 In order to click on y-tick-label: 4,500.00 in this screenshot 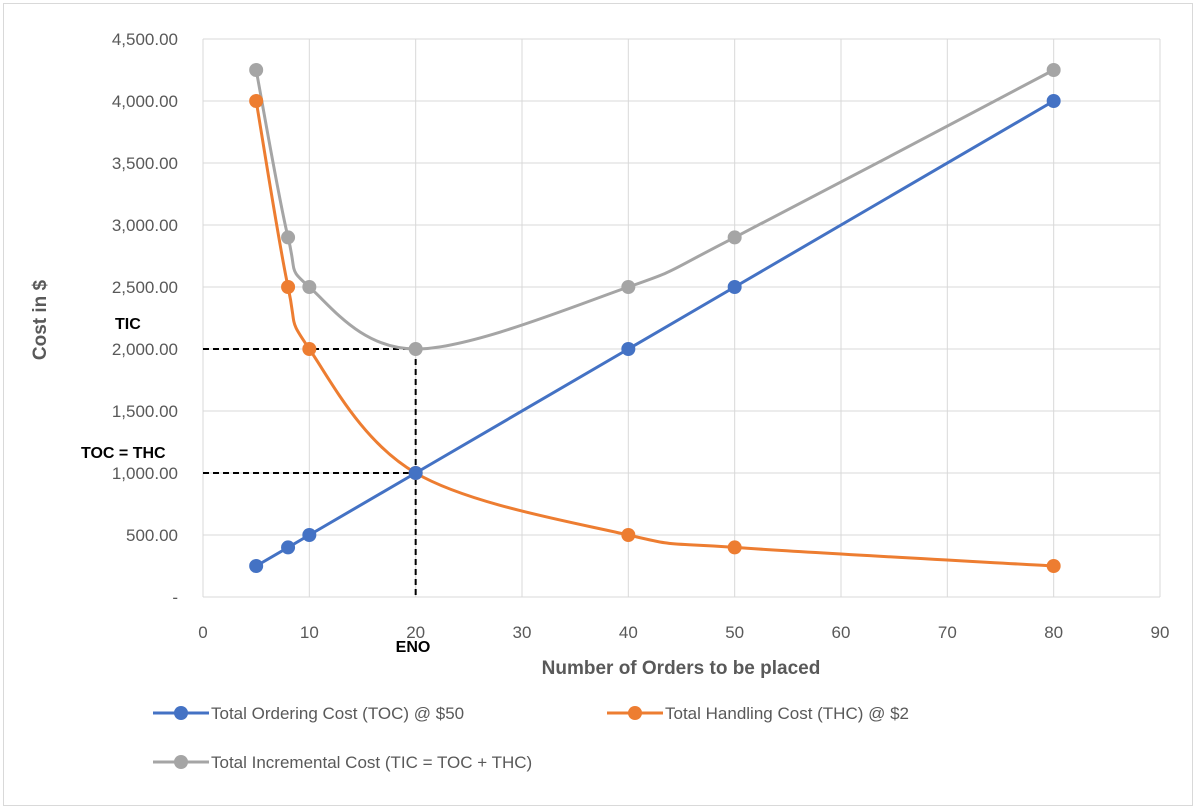, I will do `click(145, 39)`.